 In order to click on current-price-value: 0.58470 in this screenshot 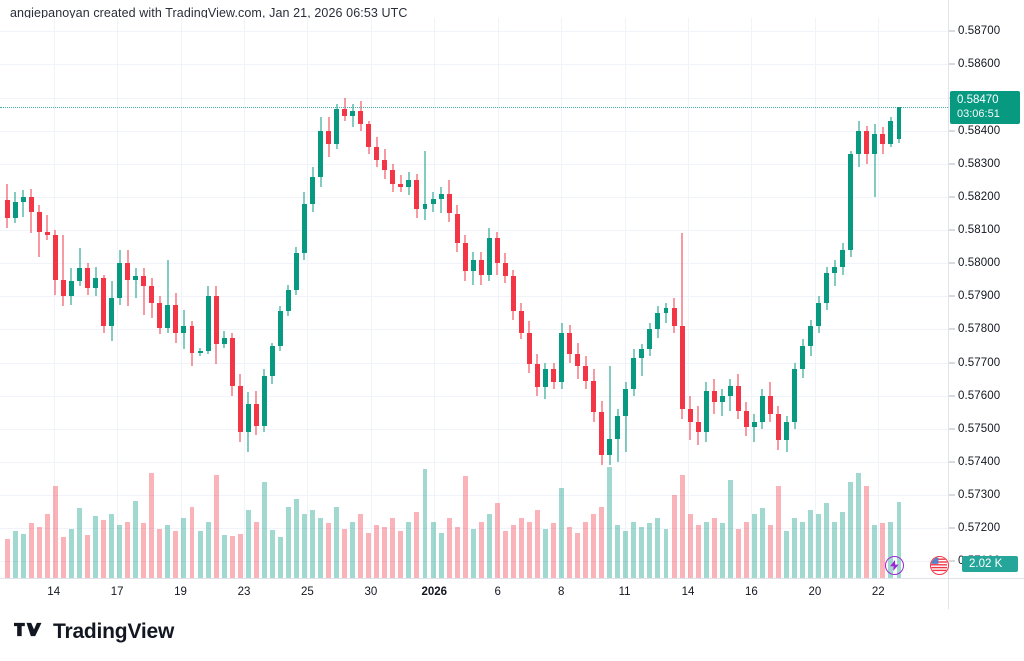, I will do `click(978, 100)`.